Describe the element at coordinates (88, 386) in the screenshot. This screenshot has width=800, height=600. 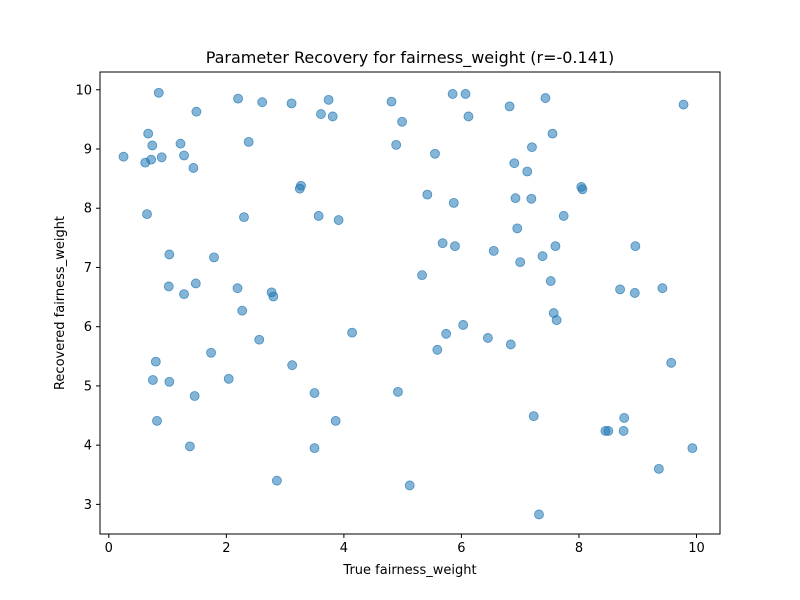
I see `y-tick-label: 5` at that location.